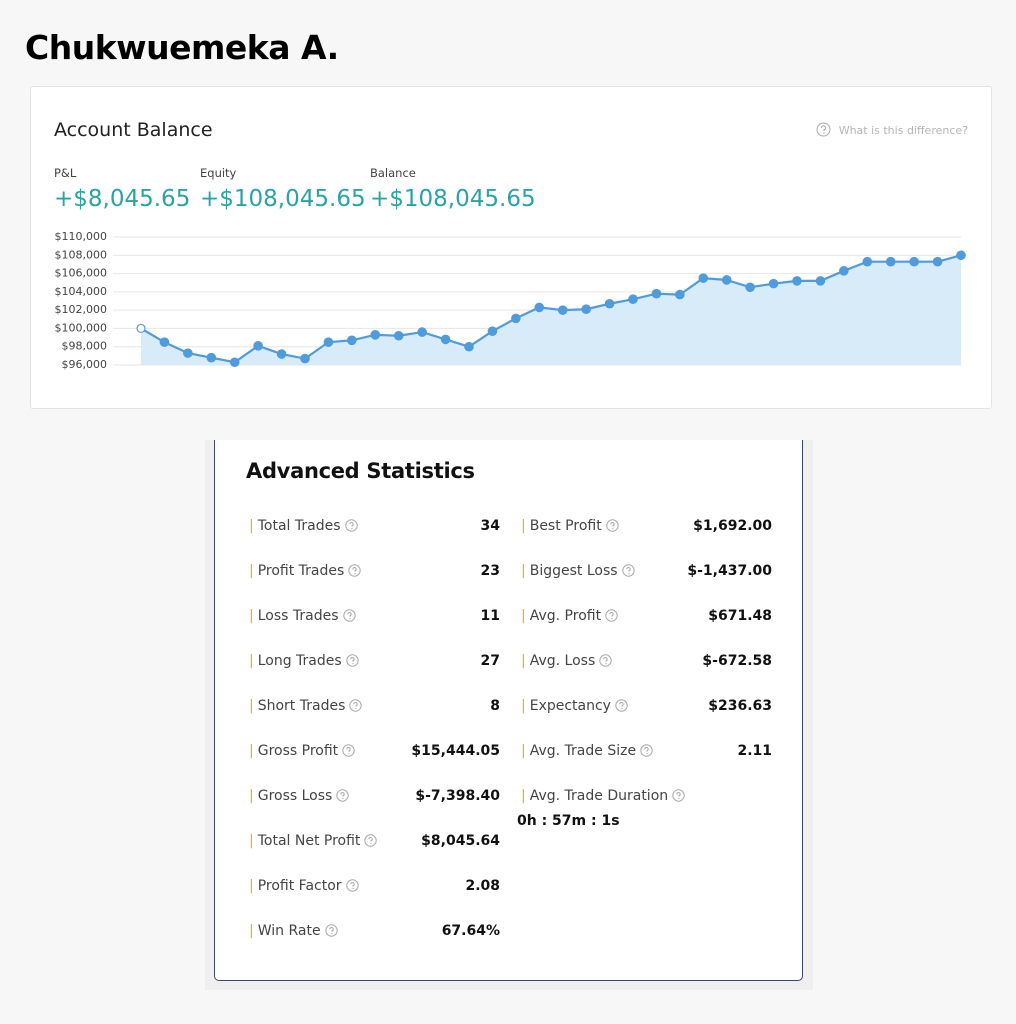  What do you see at coordinates (304, 886) in the screenshot?
I see `stat-row-label: | Profit Factor` at bounding box center [304, 886].